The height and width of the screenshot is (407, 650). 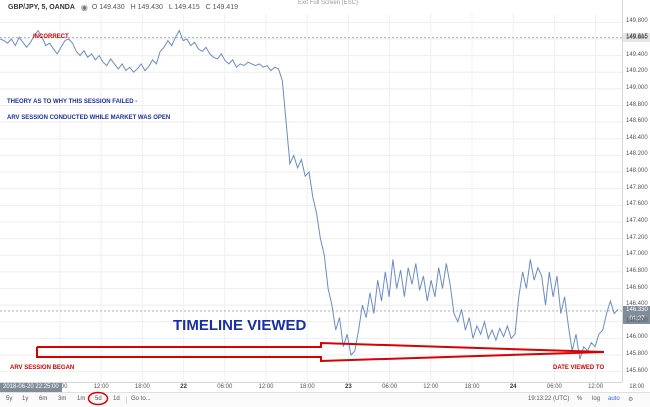 What do you see at coordinates (81, 399) in the screenshot?
I see `range-1m: 1m` at bounding box center [81, 399].